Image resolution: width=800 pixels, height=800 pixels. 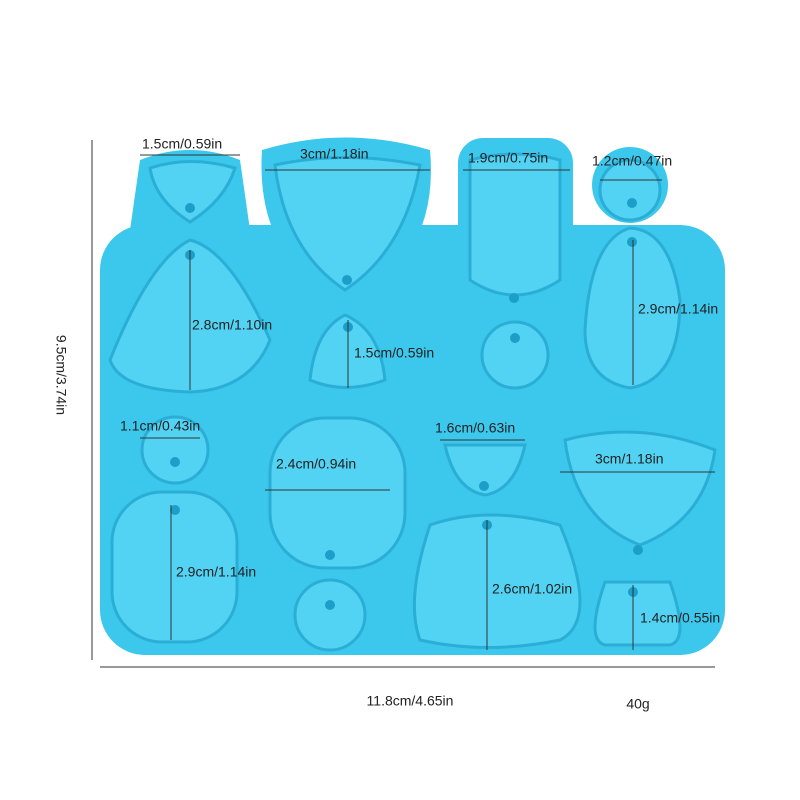 What do you see at coordinates (410, 701) in the screenshot?
I see `width-label: 11.8cm/4.65in` at bounding box center [410, 701].